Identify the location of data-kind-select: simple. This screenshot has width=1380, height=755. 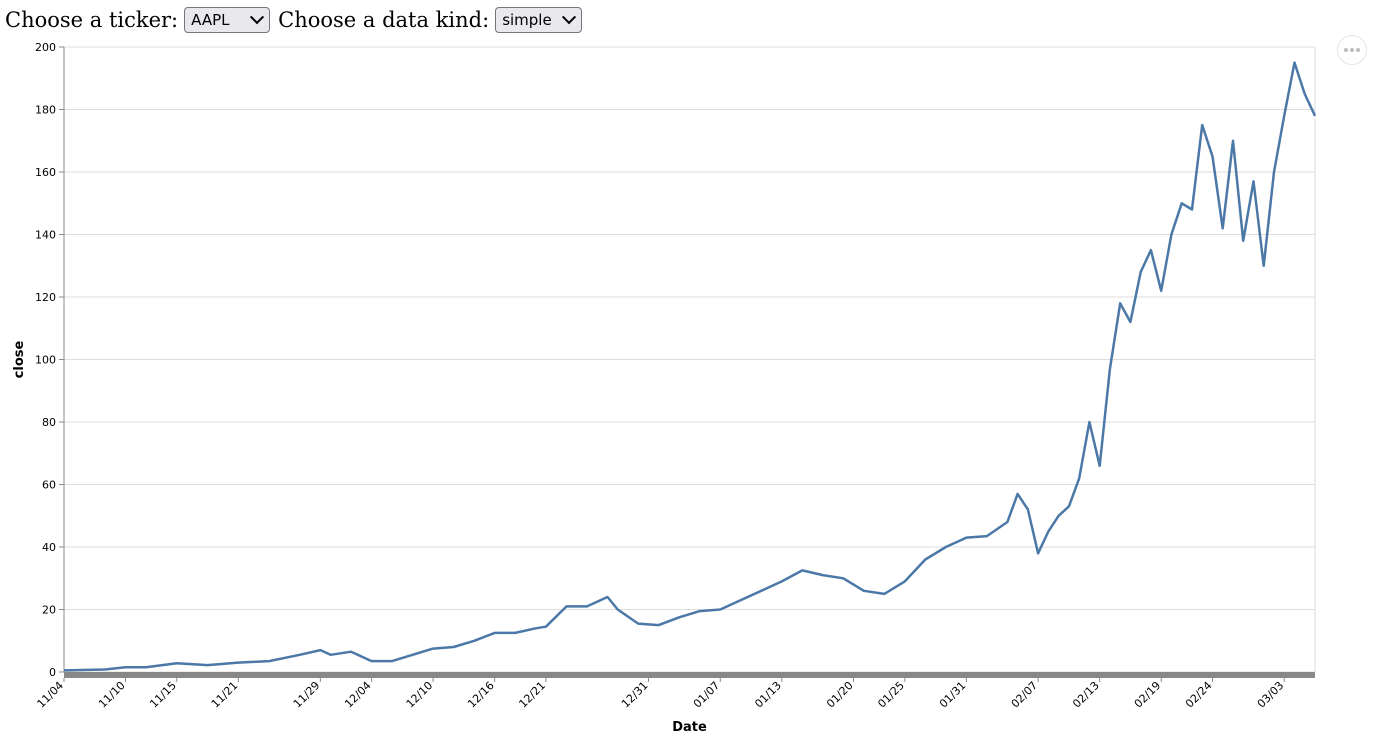
(539, 20).